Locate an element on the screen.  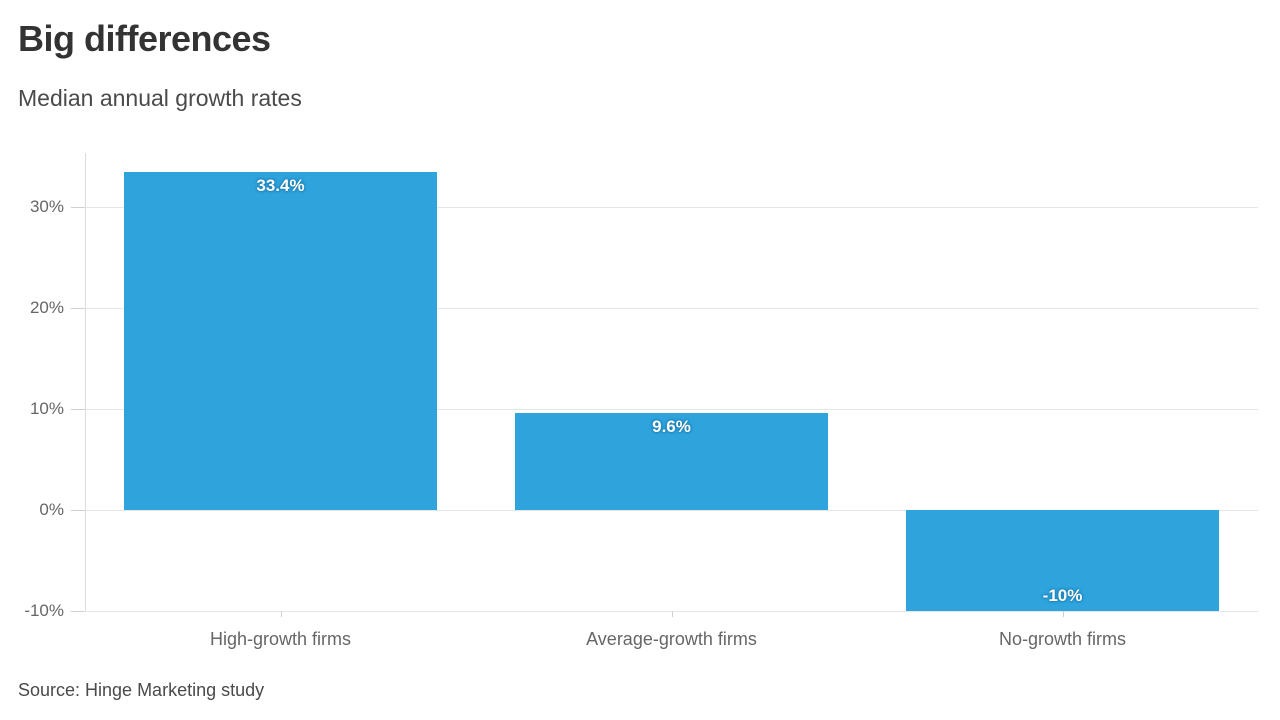
bar-value-label: -10% is located at coordinates (1062, 595).